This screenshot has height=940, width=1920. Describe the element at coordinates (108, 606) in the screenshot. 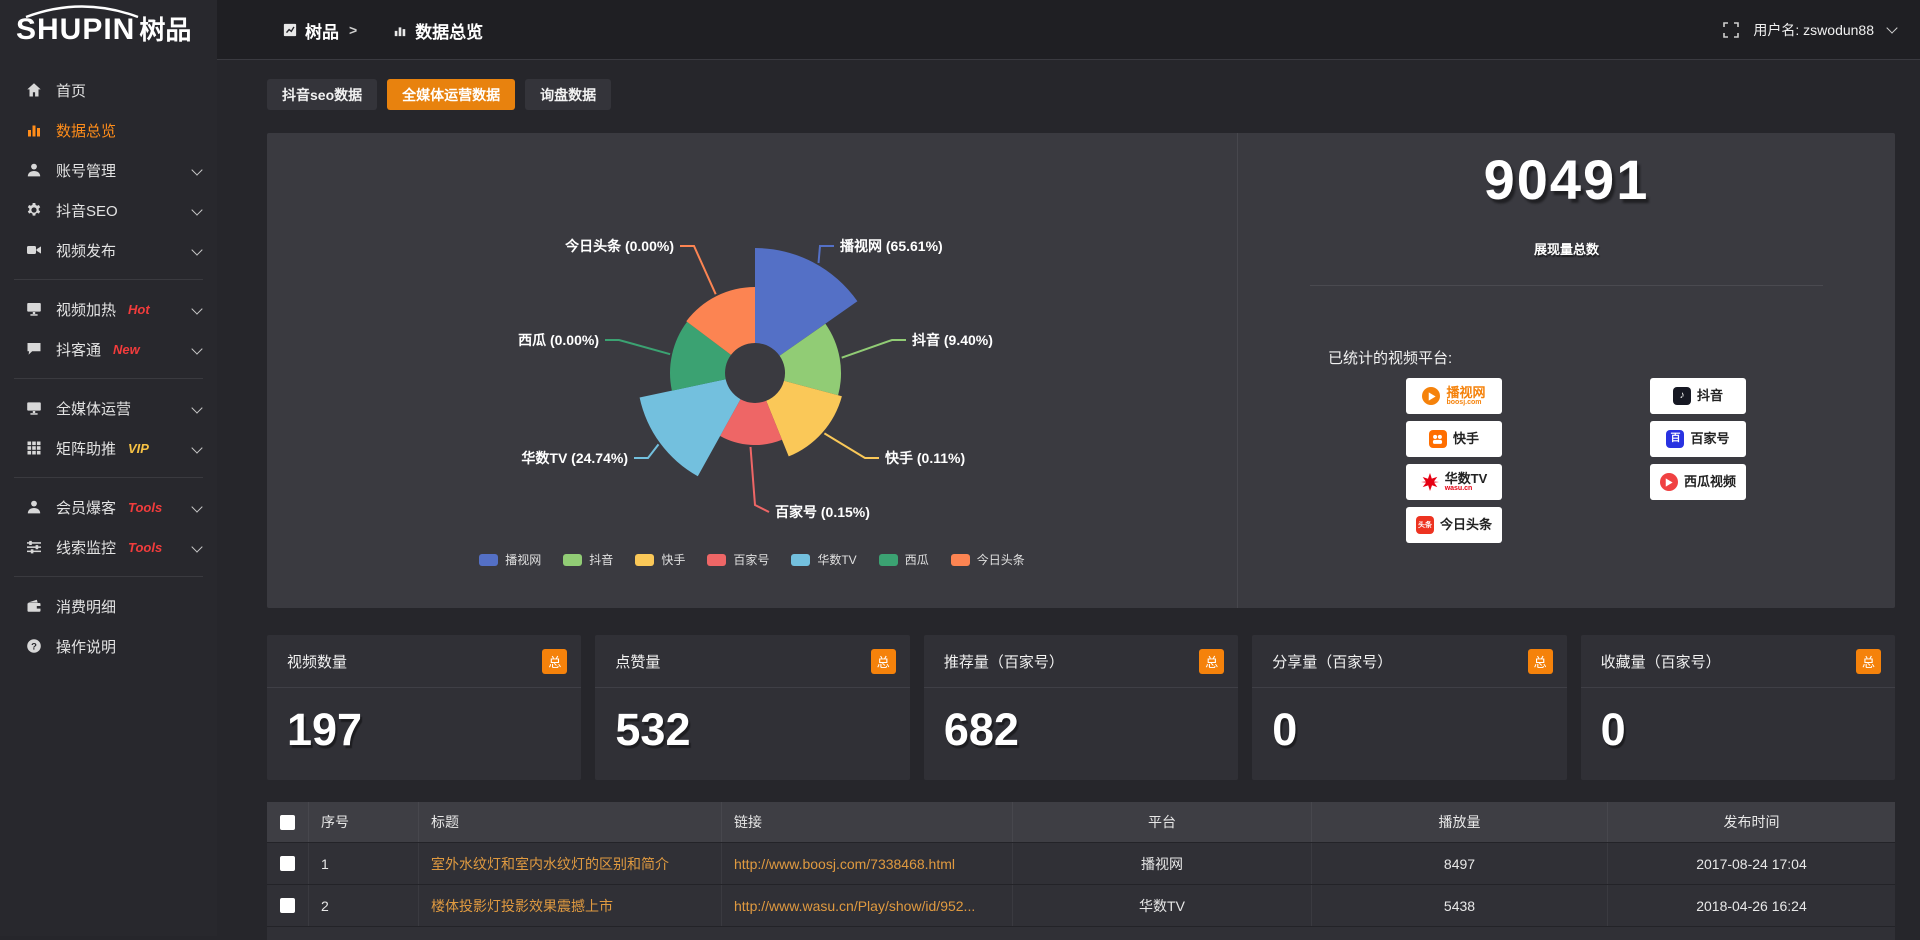

I see `sidebar-item-wallet: 消费明细` at that location.